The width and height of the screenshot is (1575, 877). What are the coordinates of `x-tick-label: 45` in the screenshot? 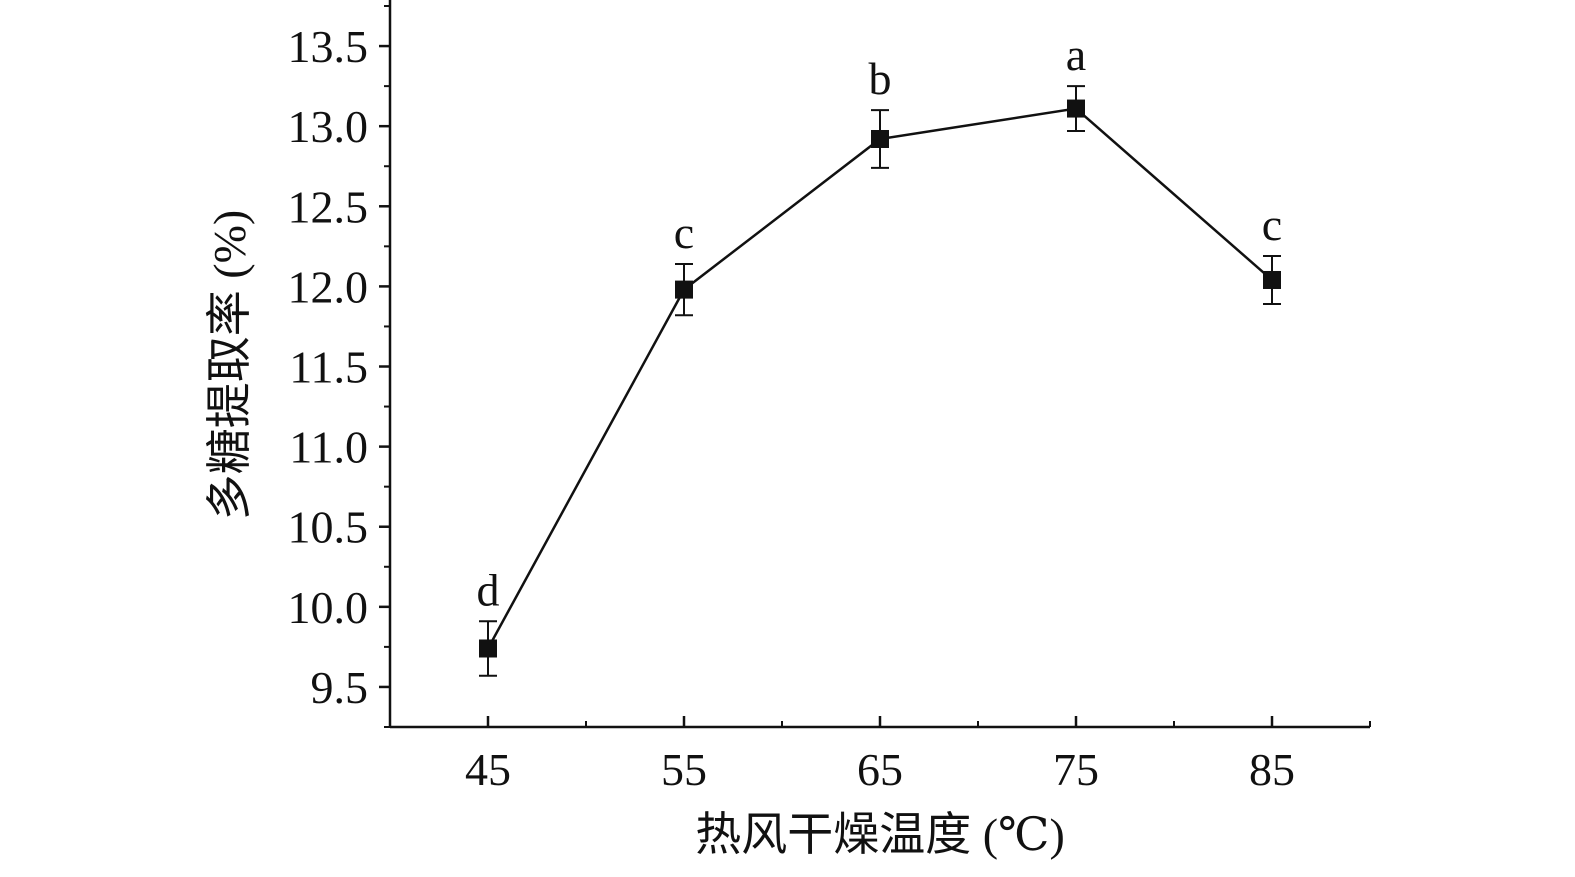 It's located at (488, 769).